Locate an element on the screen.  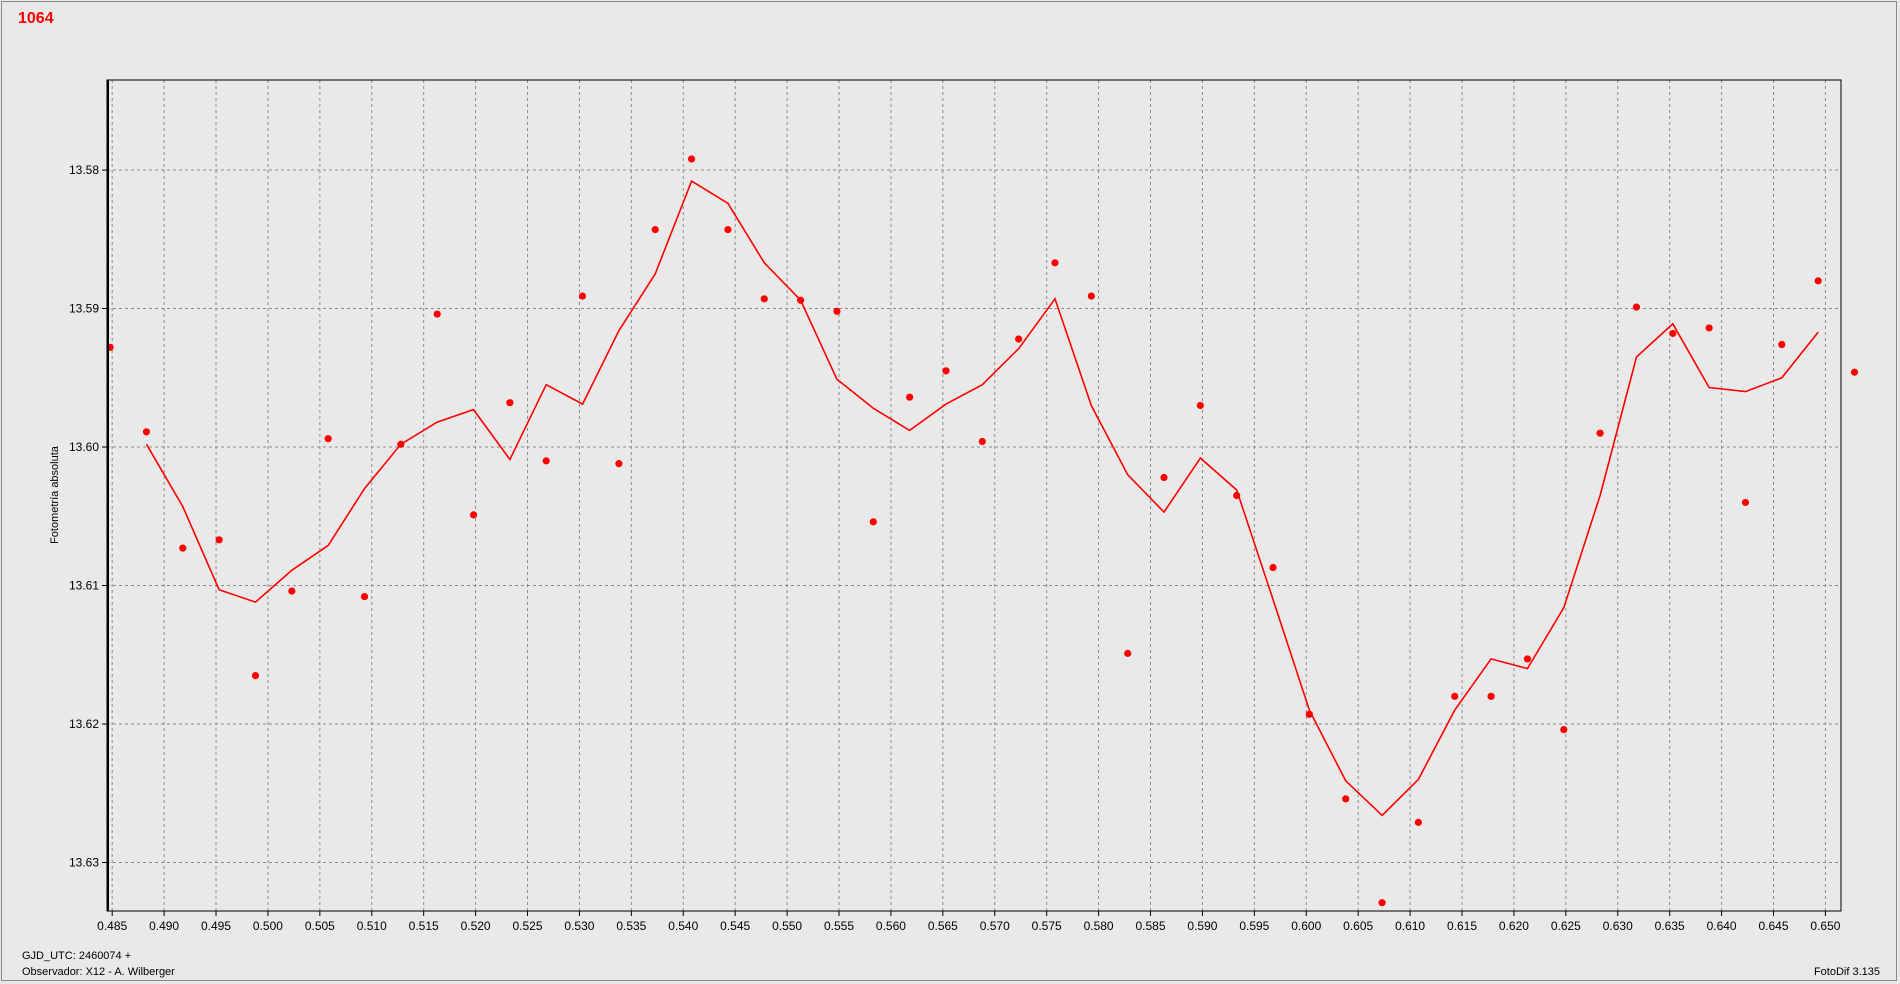
x-tick-label: 0.540 is located at coordinates (683, 926).